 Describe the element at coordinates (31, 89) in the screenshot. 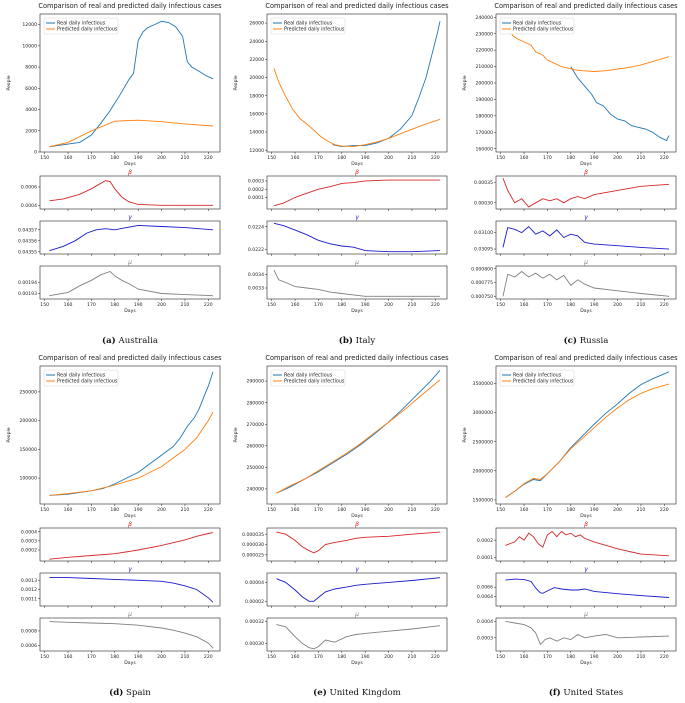

I see `y-tick-label: 6000` at that location.